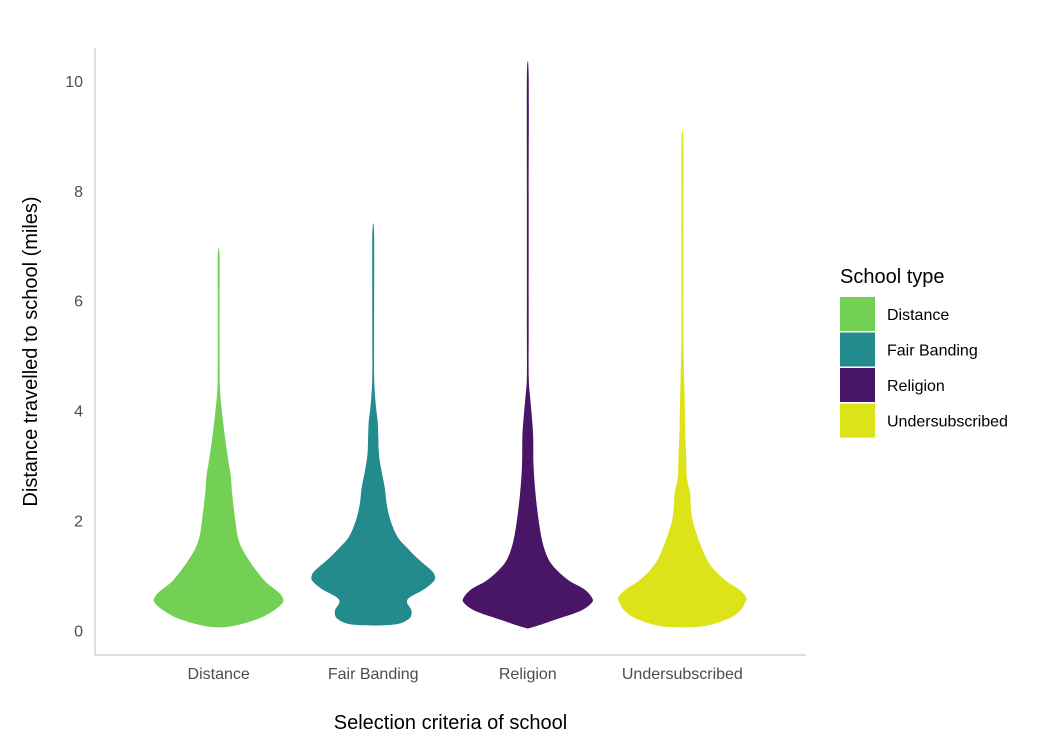 This screenshot has width=1048, height=749. Describe the element at coordinates (932, 351) in the screenshot. I see `legend-label: Fair Banding` at that location.